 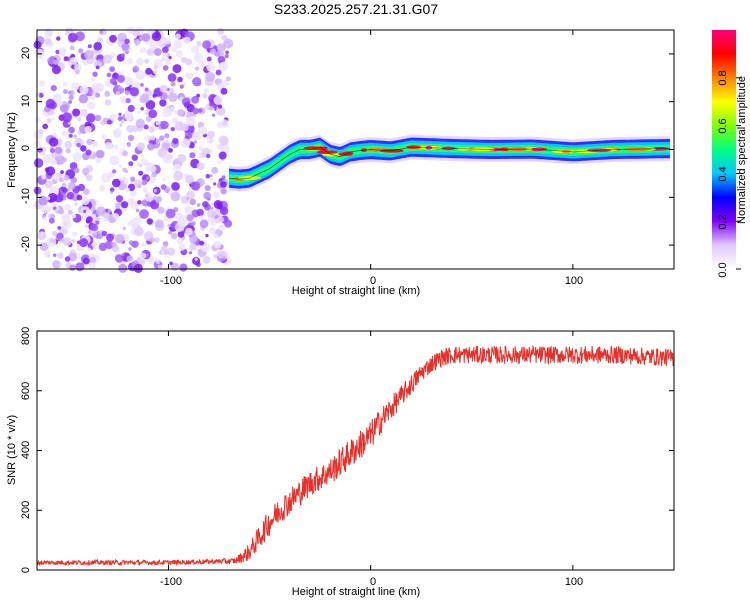 What do you see at coordinates (356, 291) in the screenshot?
I see `spectrogram-xlabel: Height of straight line (km)` at bounding box center [356, 291].